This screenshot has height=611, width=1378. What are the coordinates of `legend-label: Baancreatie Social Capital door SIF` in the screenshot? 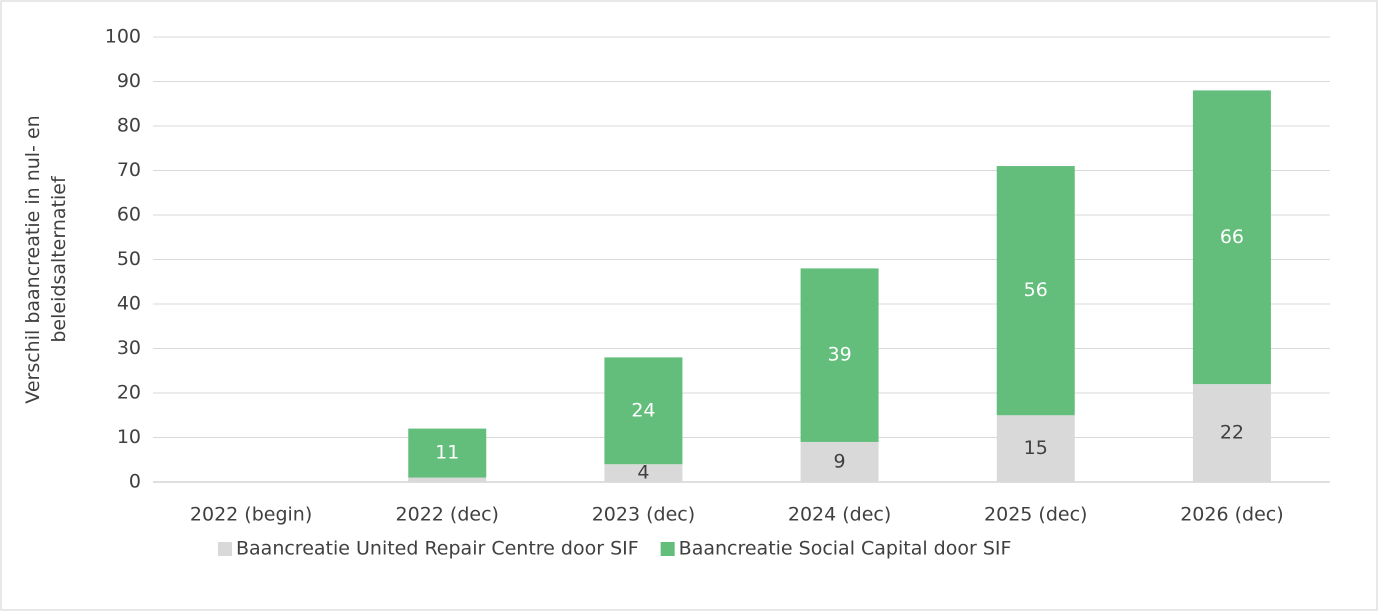 It's located at (845, 549).